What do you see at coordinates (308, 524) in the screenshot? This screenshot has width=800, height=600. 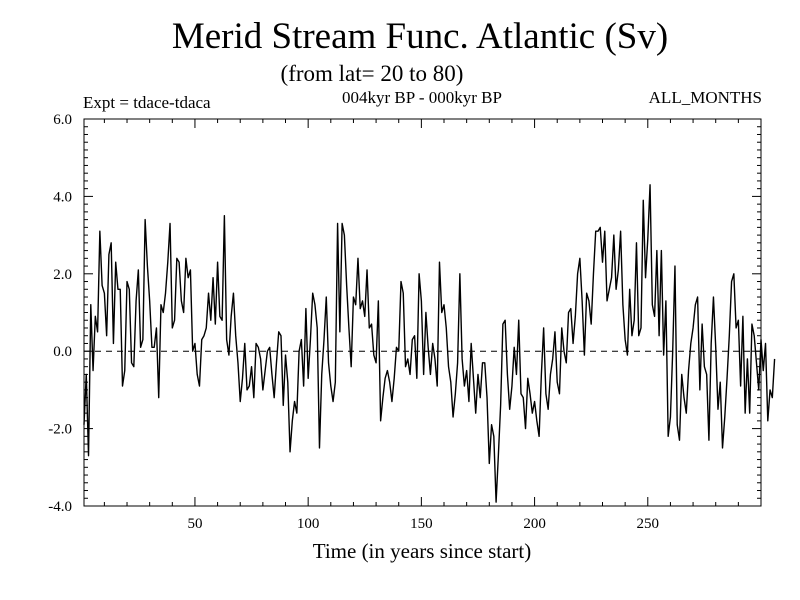 I see `x-tick-label: 100` at bounding box center [308, 524].